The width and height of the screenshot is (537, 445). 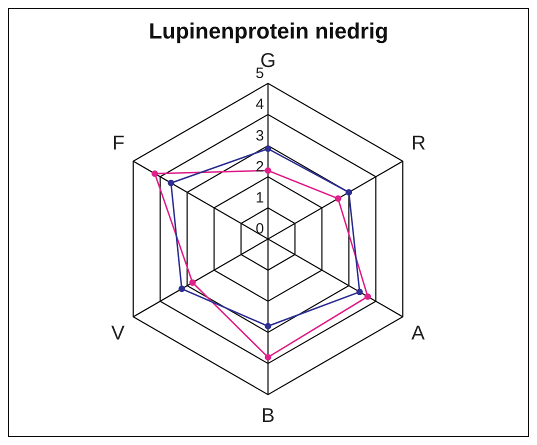 What do you see at coordinates (260, 135) in the screenshot?
I see `y-tick-label: 3` at bounding box center [260, 135].